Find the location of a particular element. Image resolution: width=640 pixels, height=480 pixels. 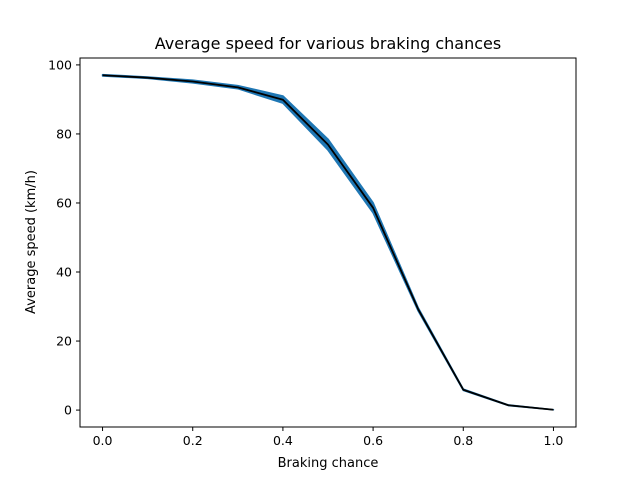

x-tick-label: 1.0 is located at coordinates (554, 440).